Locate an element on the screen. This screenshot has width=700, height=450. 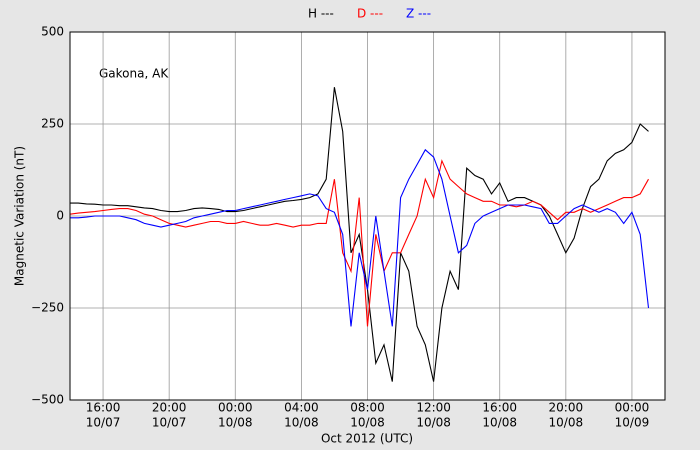
y-tick-label: 250 is located at coordinates (52, 124).